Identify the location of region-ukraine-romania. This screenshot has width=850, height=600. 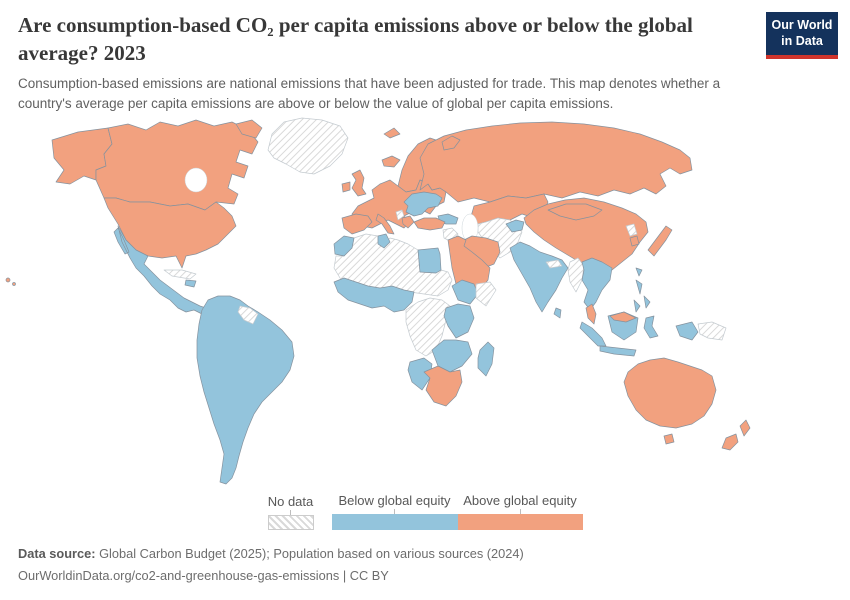
(423, 204).